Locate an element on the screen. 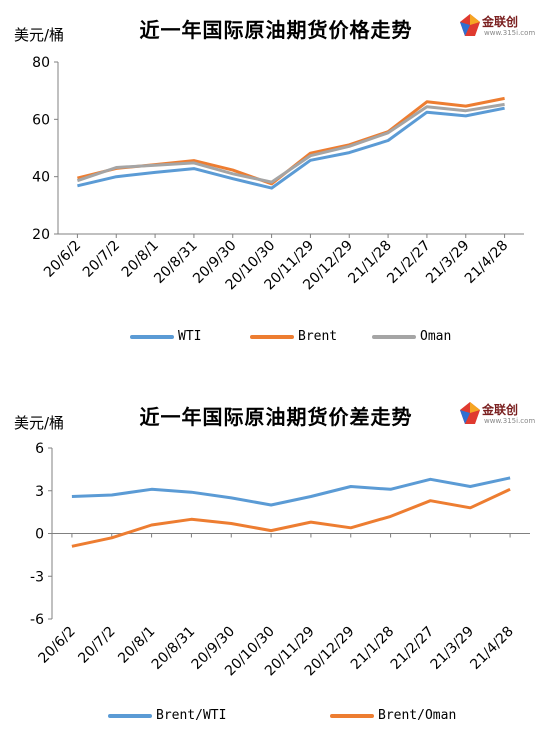  legend-label: Brent/Oman is located at coordinates (417, 715).